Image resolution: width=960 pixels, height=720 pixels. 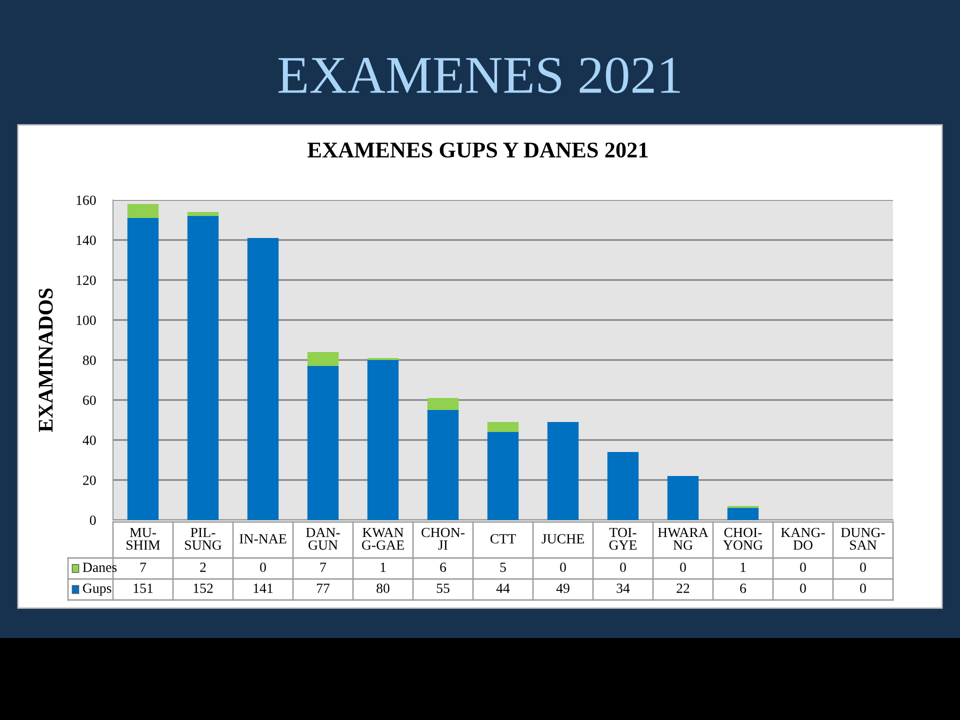 What do you see at coordinates (86, 240) in the screenshot?
I see `y-tick-label: 140` at bounding box center [86, 240].